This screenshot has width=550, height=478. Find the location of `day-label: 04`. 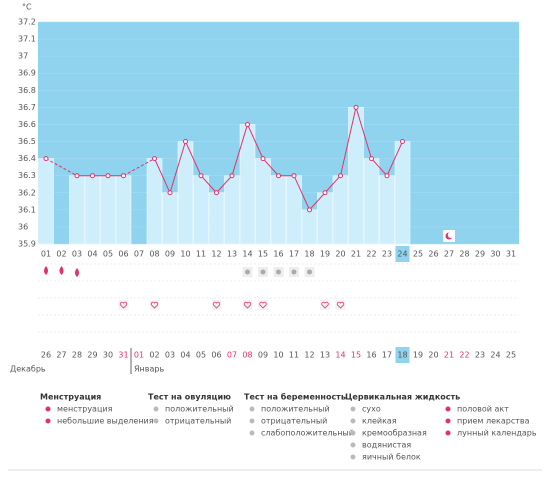

day-label: 04 is located at coordinates (92, 254).